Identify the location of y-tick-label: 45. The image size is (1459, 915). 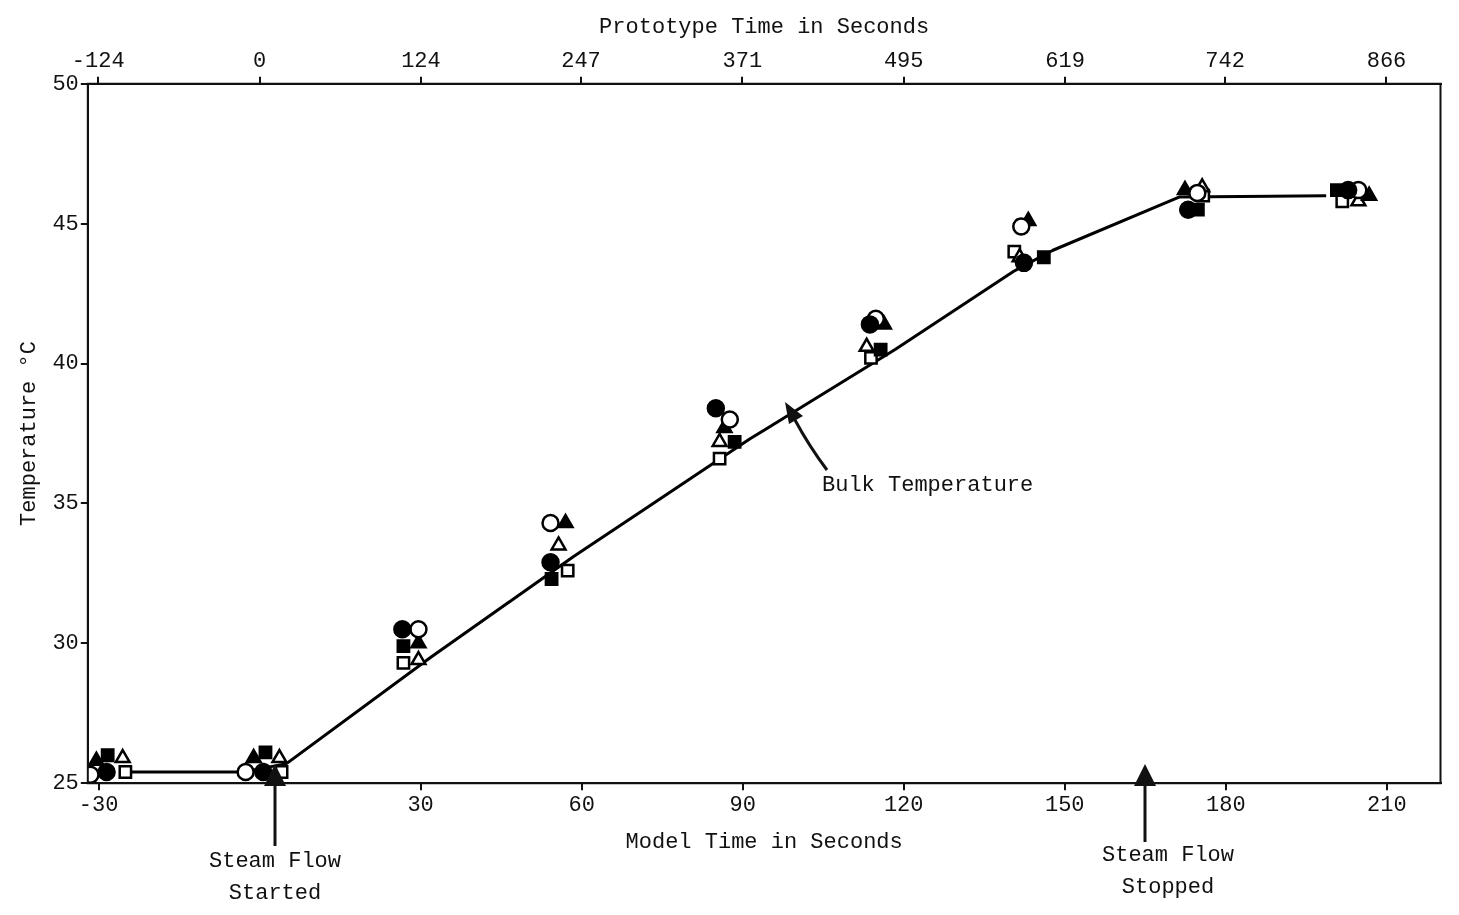
(65, 224).